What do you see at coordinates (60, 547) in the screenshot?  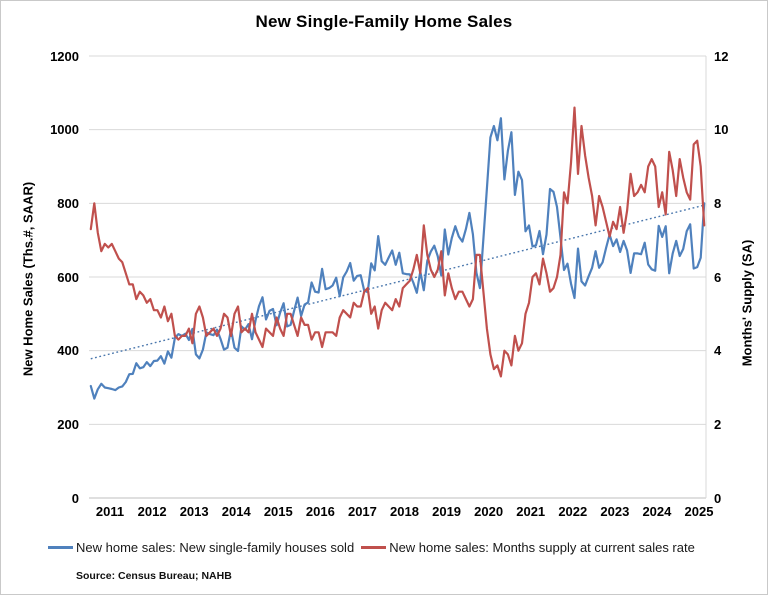 I see `sales-line-swatch-icon` at bounding box center [60, 547].